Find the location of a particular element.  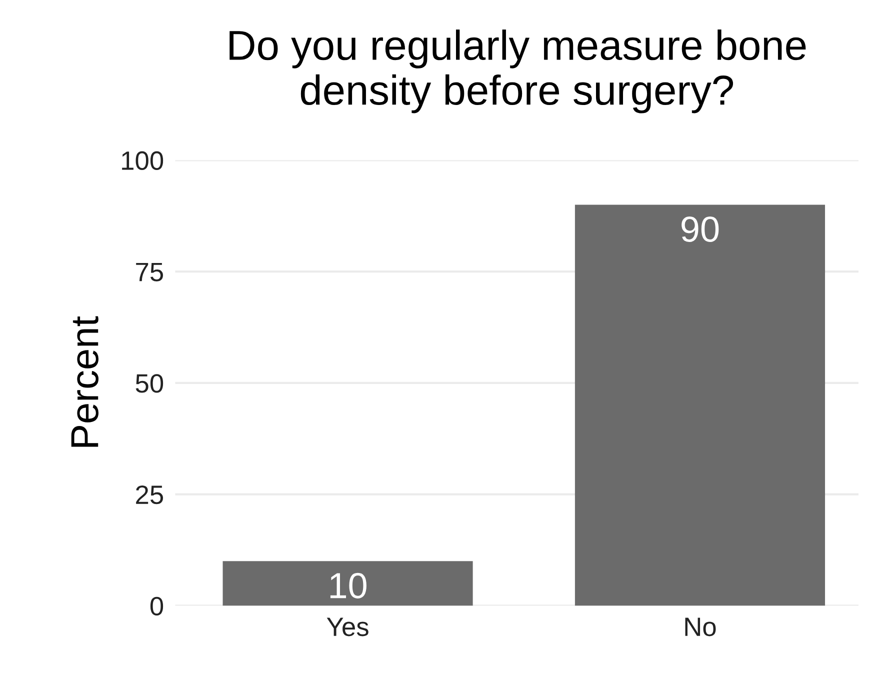

y-tick-label: 100 is located at coordinates (143, 160).